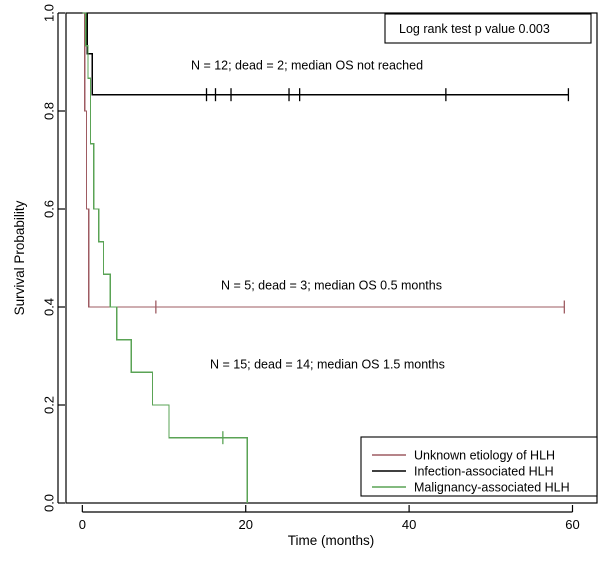 This screenshot has height=563, width=604. Describe the element at coordinates (307, 65) in the screenshot. I see `infection-group-annotation: N = 12; dead = 2; median OS not reached` at that location.